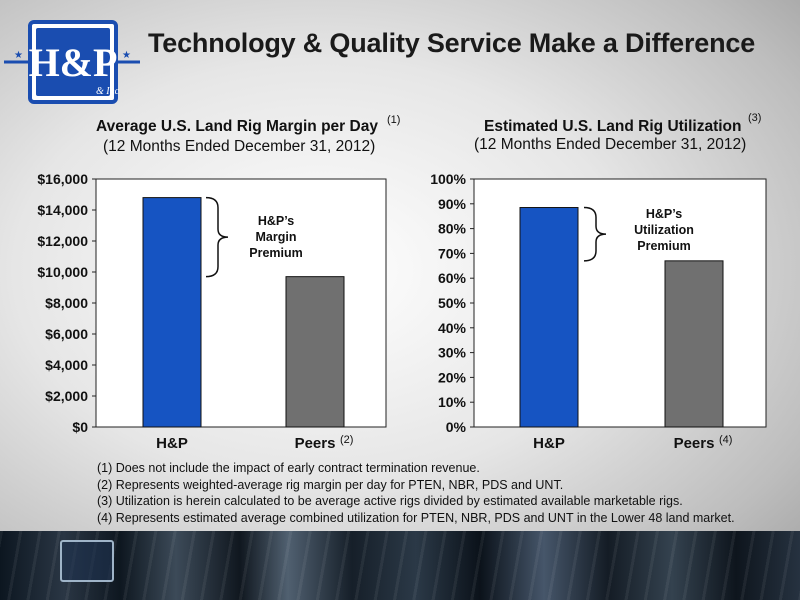 The image size is (800, 600). What do you see at coordinates (172, 312) in the screenshot?
I see `chart1-bar-hp` at bounding box center [172, 312].